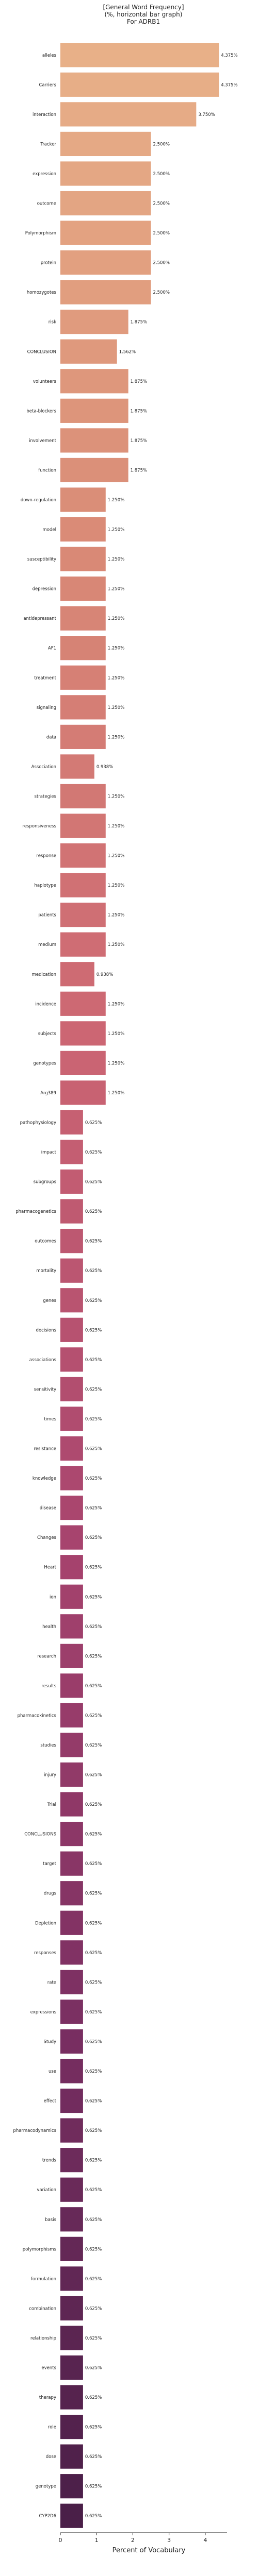 The image size is (258, 2576). I want to click on value-label: 3.750%, so click(206, 114).